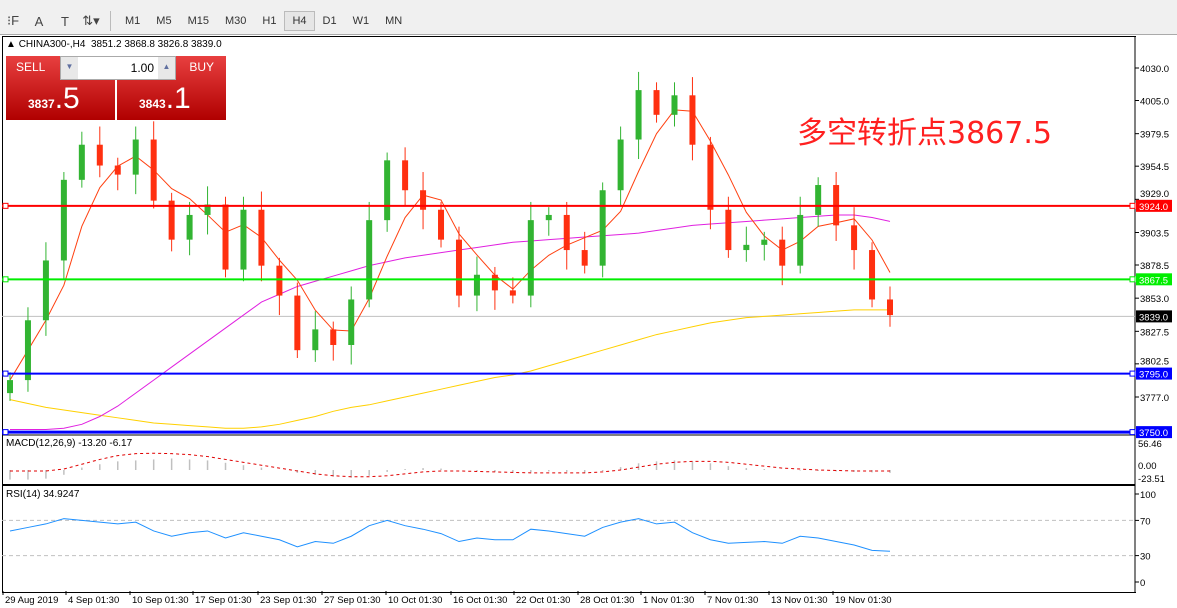 The width and height of the screenshot is (1177, 608). I want to click on timeframe-h4: H4, so click(299, 21).